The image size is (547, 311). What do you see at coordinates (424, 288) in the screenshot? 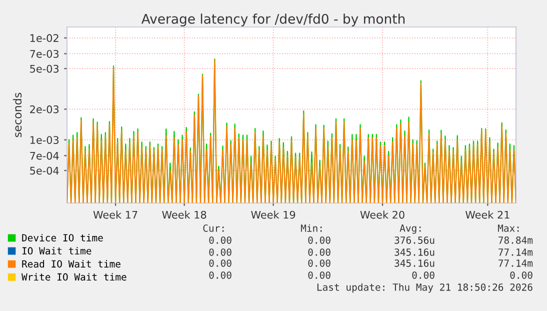
I see `text: Last update: Thu May 21 18:50:26 2026` at bounding box center [424, 288].